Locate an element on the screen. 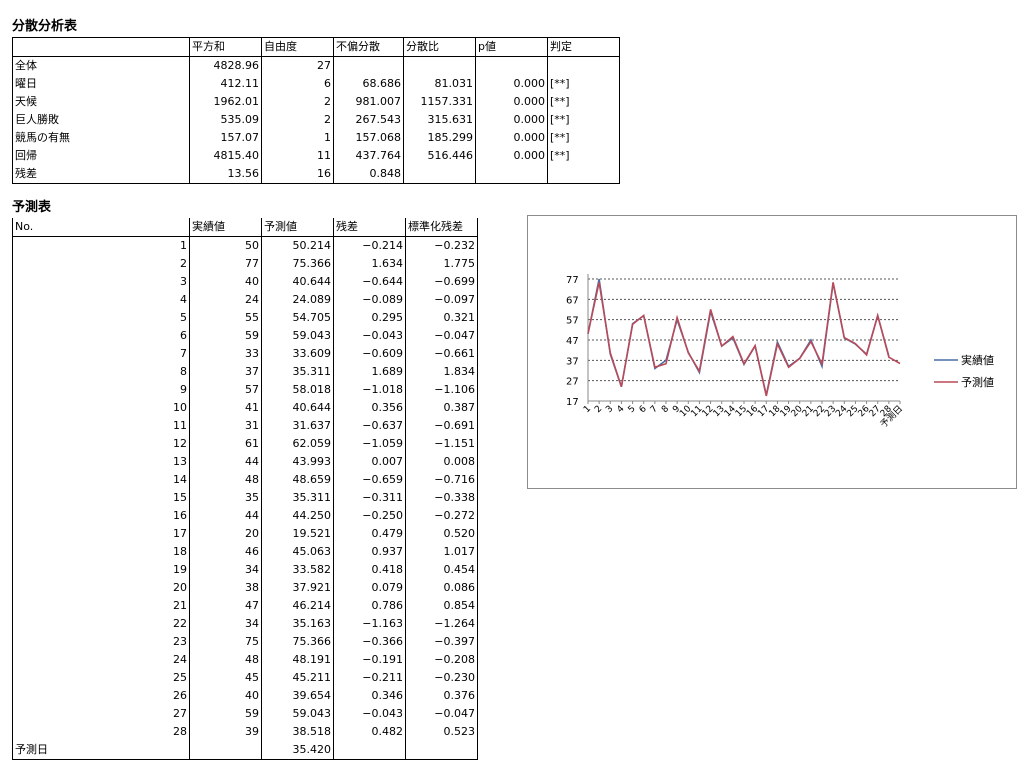 The image size is (1024, 766). pred-cell: −0.214 is located at coordinates (369, 245).